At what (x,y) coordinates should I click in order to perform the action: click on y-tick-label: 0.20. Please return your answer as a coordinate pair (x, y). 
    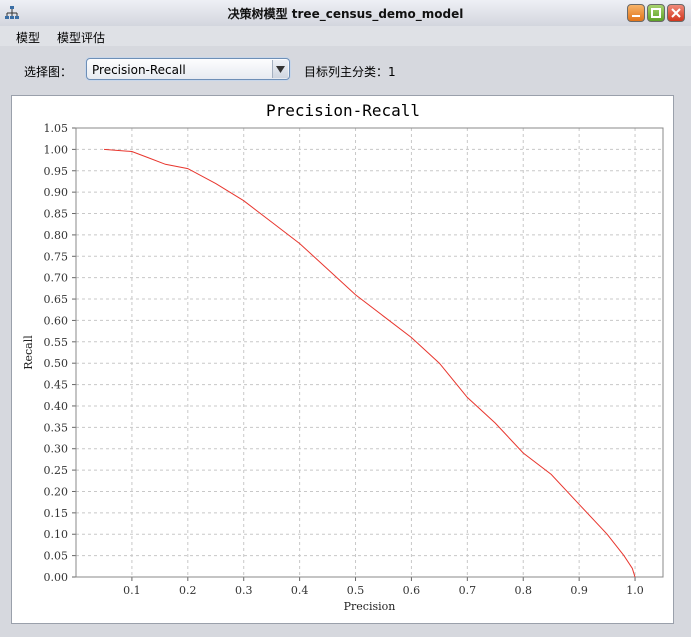
    Looking at the image, I should click on (56, 491).